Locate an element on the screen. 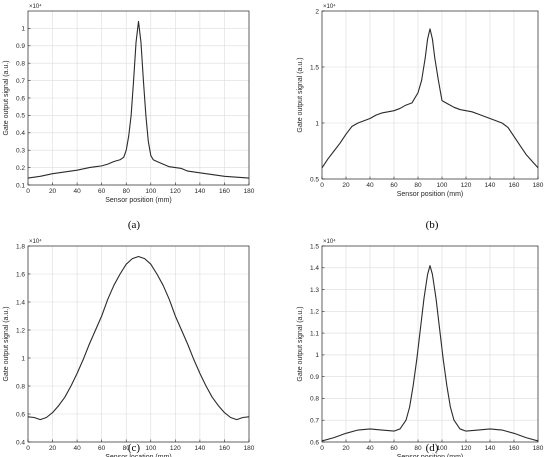 This screenshot has width=550, height=457. y-tick-label: 1.8 is located at coordinates (20, 246).